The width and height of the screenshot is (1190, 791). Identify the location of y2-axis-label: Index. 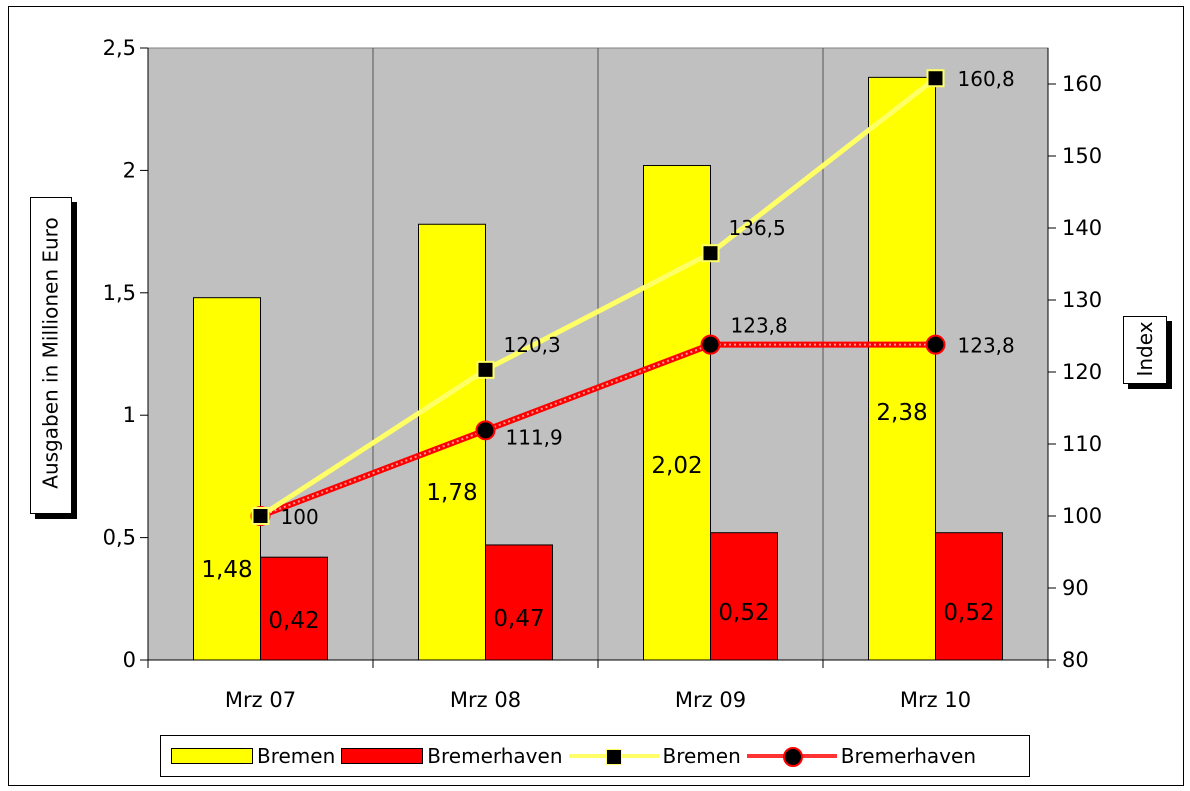
(1145, 349).